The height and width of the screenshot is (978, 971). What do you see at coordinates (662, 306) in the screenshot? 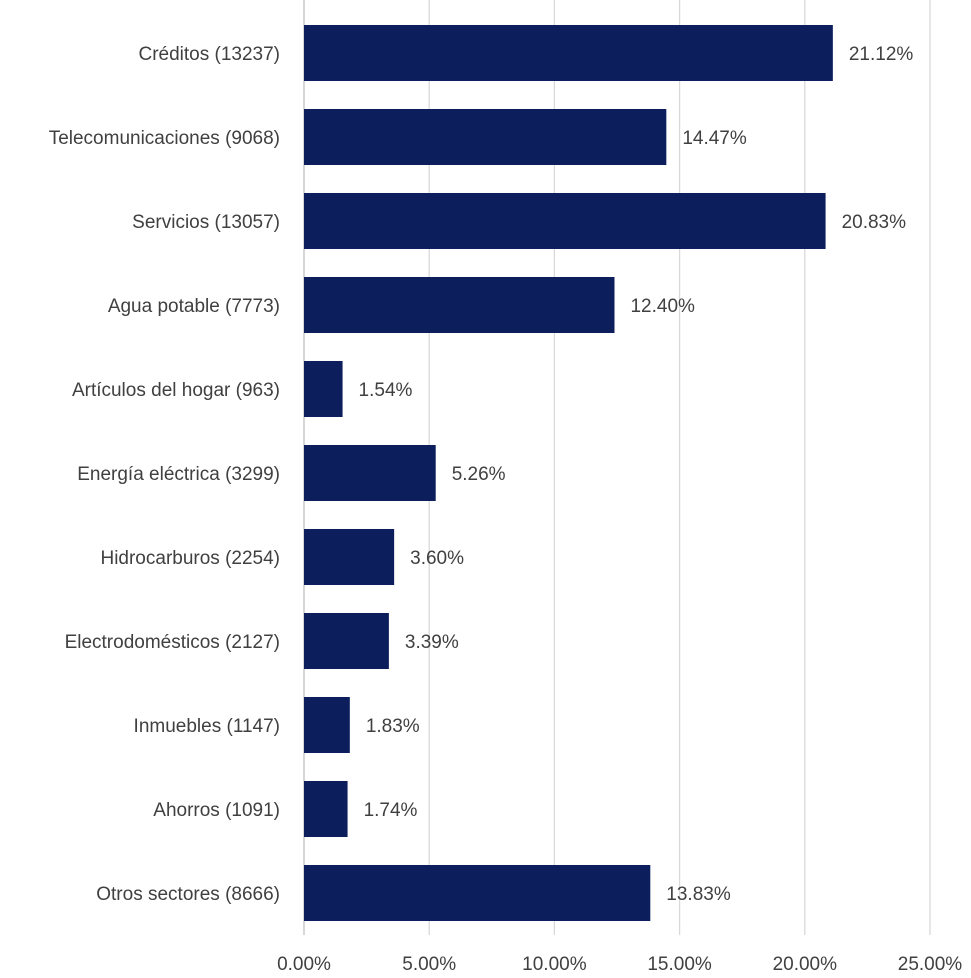
I see `data-label: 12.40%` at bounding box center [662, 306].